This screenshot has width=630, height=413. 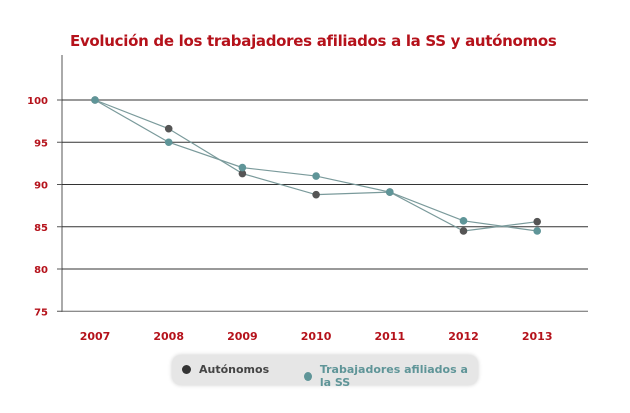 I want to click on legend-item-trabajadores: Trabajadores afiliados a la SS, so click(x=391, y=376).